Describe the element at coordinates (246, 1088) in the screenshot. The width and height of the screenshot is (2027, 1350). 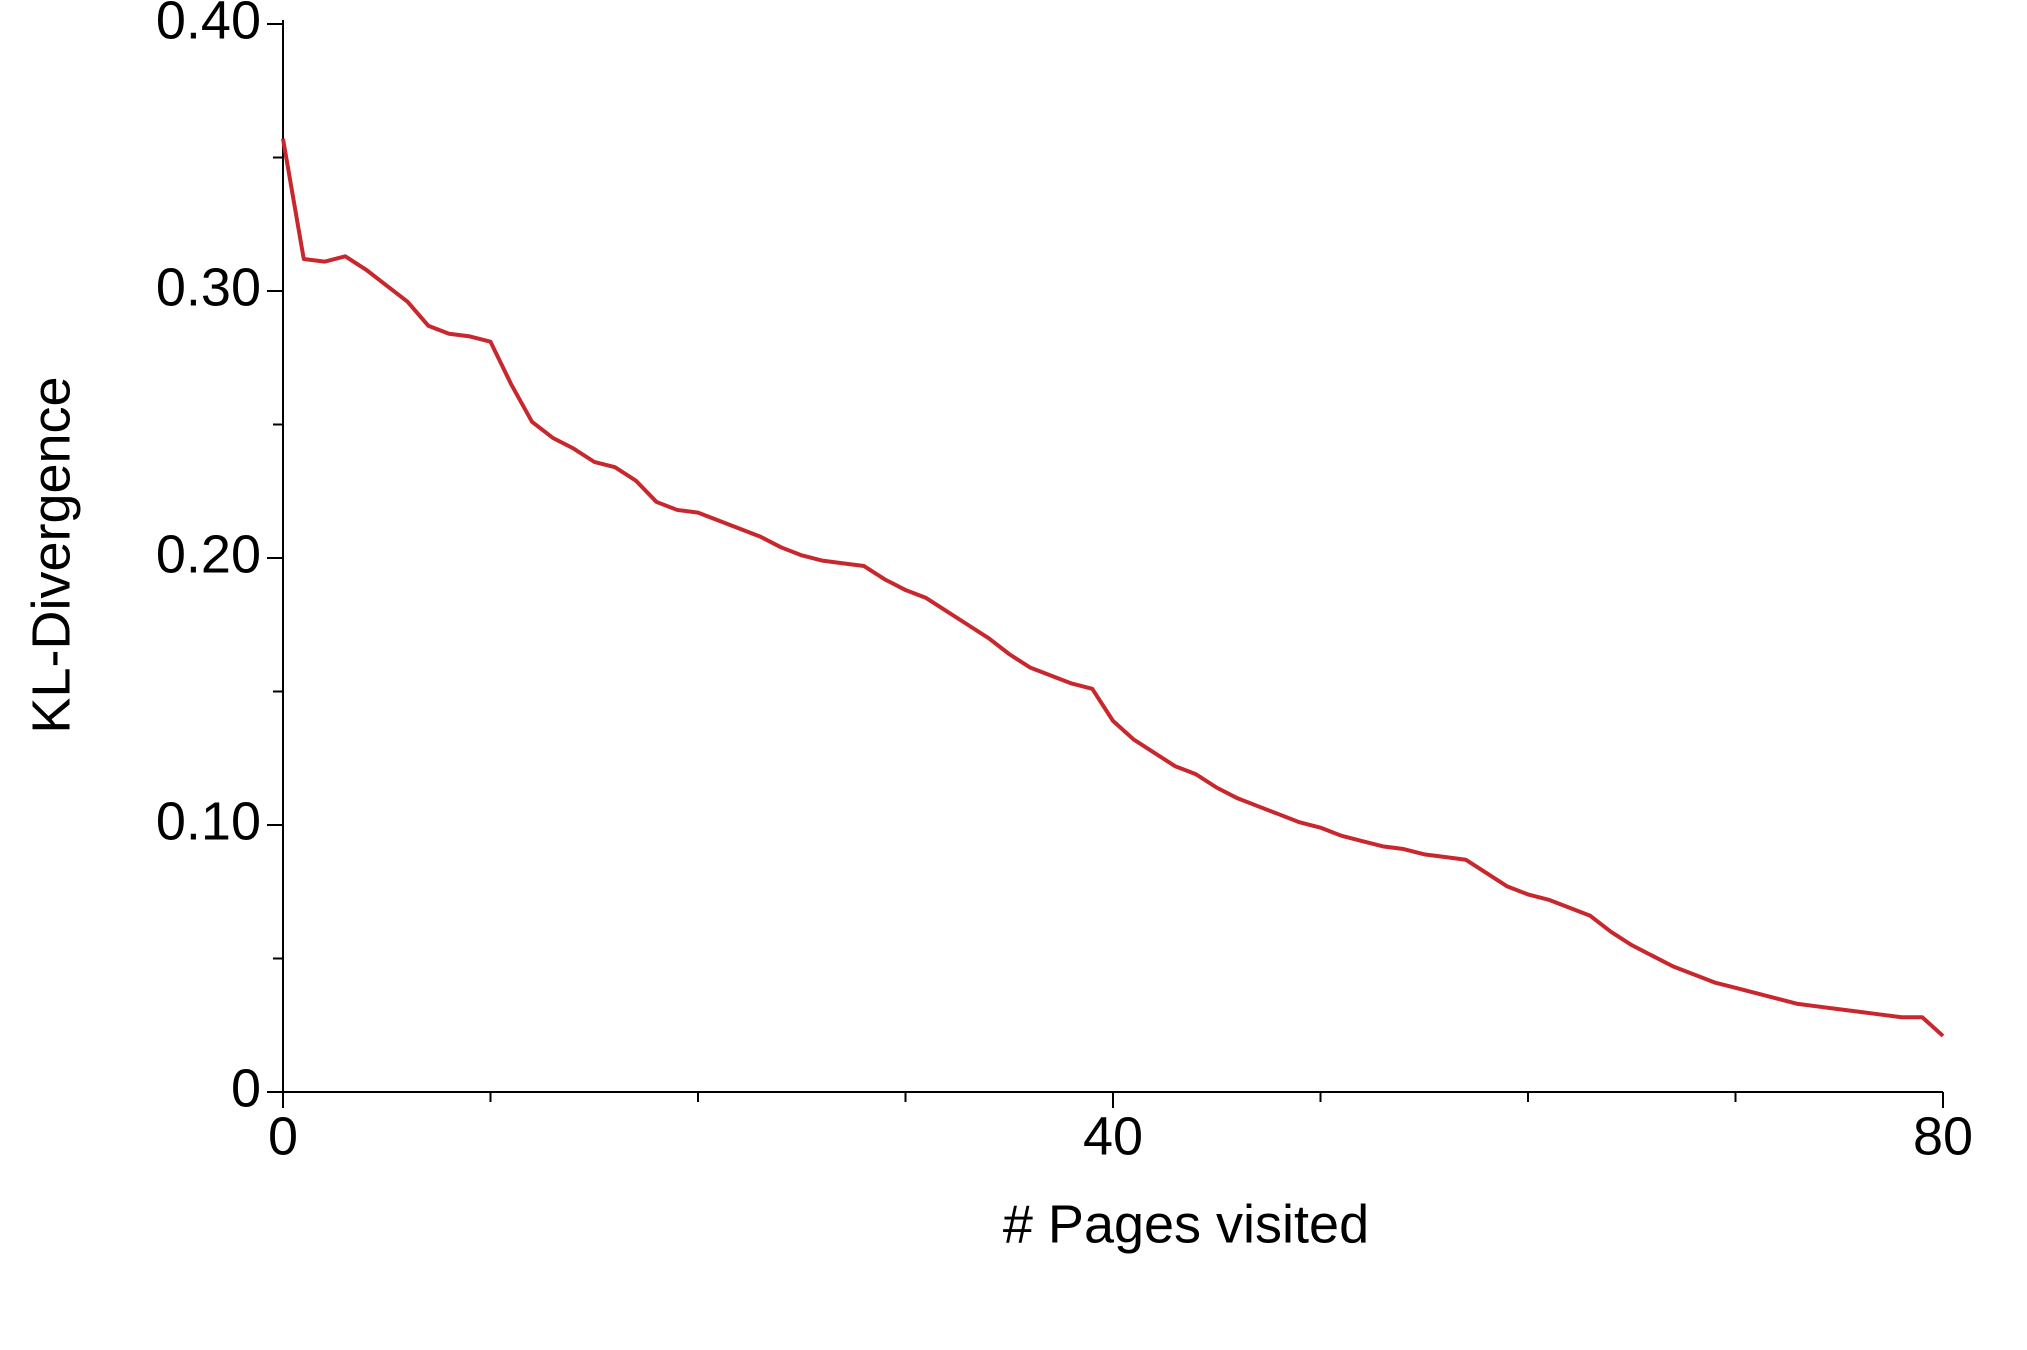
I see `y-tick-label: 0` at that location.